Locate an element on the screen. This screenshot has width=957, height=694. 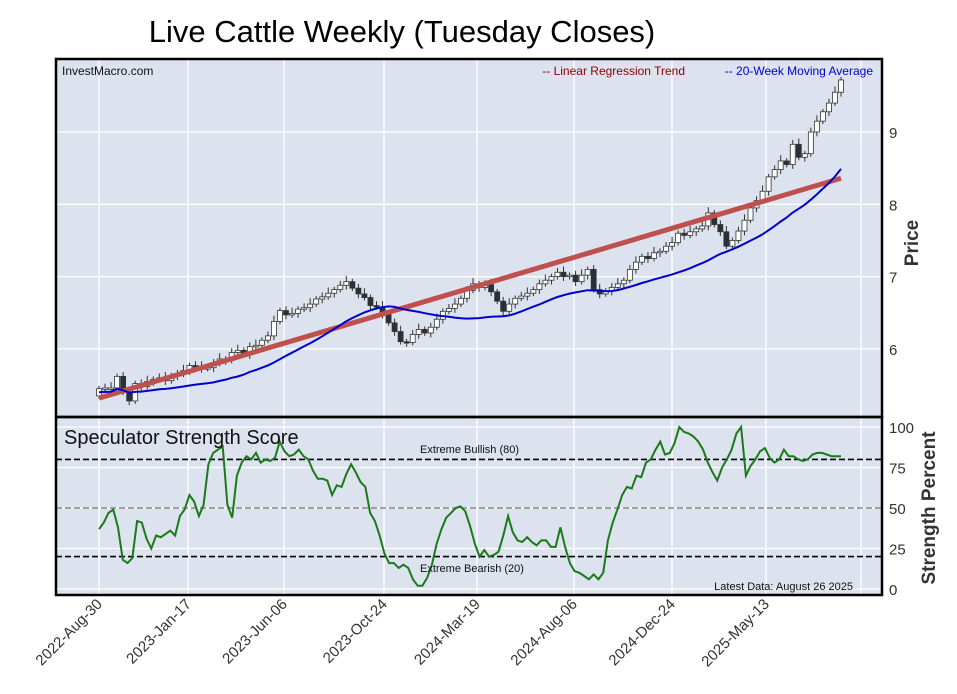
x-tick-label: 2023-Jan-17 is located at coordinates (159, 632).